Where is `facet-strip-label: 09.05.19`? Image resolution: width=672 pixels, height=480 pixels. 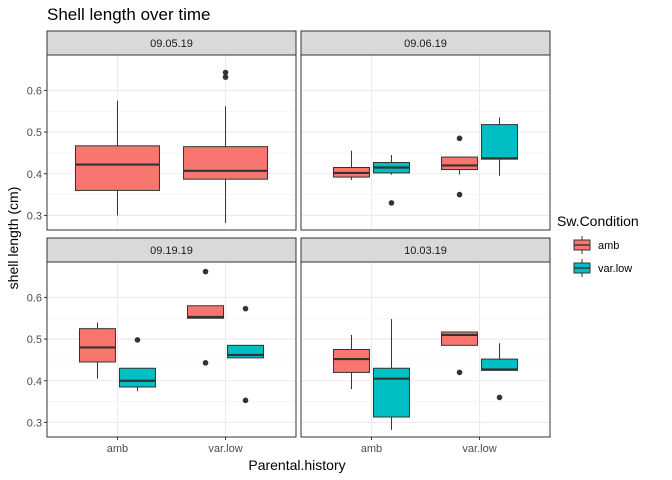 facet-strip-label: 09.05.19 is located at coordinates (171, 44).